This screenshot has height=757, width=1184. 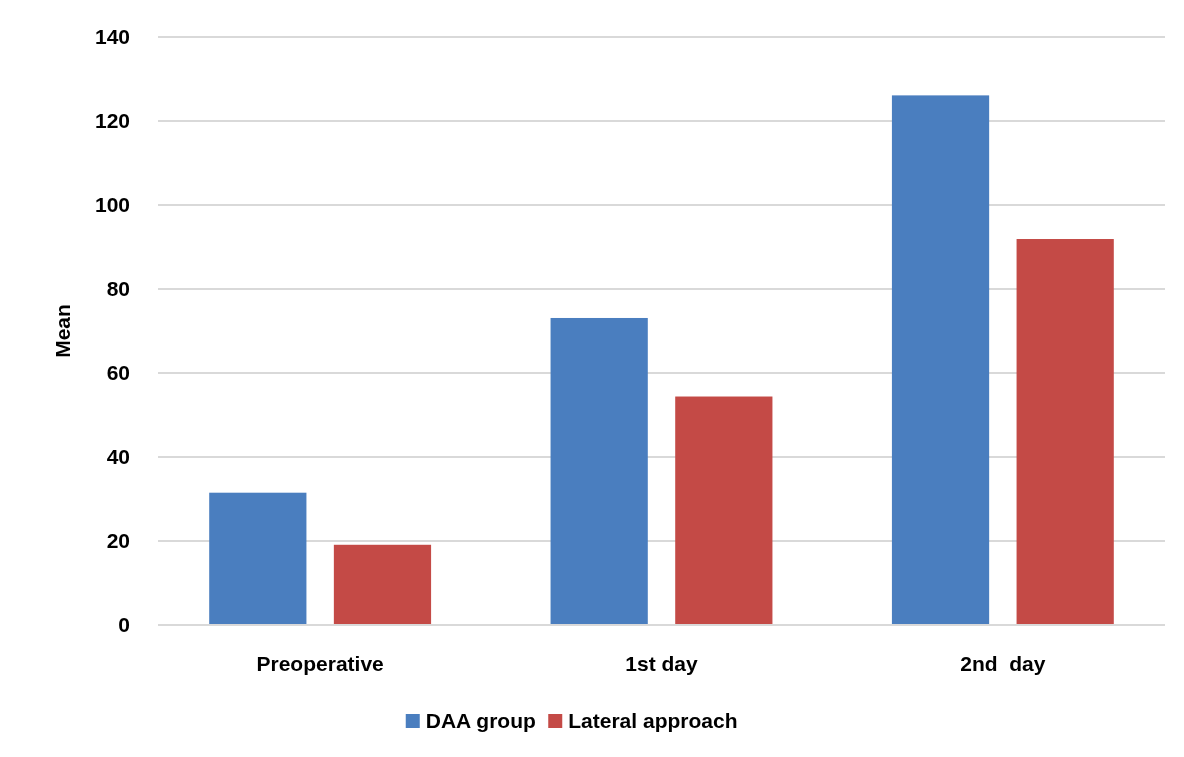 I want to click on y-tick-label: 60, so click(x=118, y=373).